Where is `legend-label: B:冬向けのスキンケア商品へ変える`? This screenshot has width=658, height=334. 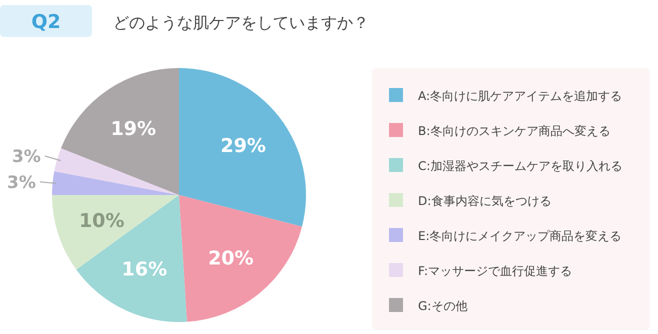 legend-label: B:冬向けのスキンケア商品へ変える is located at coordinates (514, 131).